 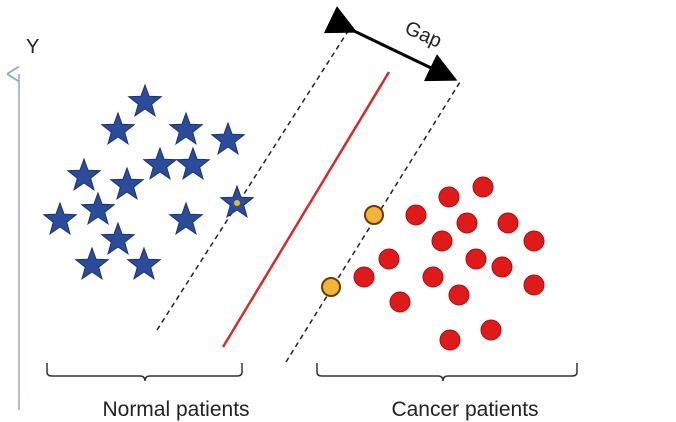 What do you see at coordinates (144, 372) in the screenshot?
I see `normal-patients-brace` at bounding box center [144, 372].